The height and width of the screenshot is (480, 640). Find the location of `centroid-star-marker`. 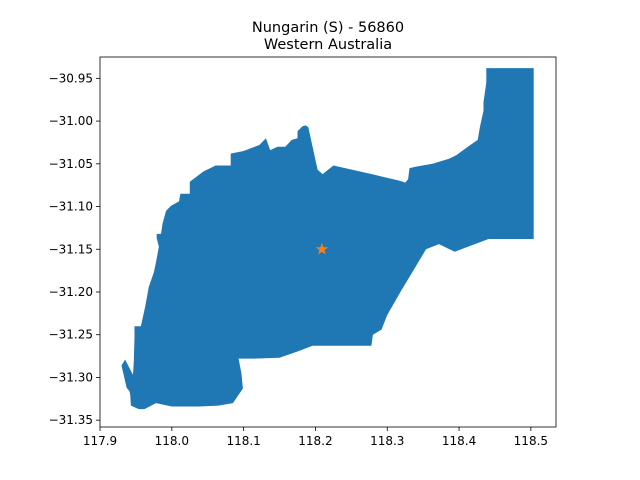

centroid-star-marker is located at coordinates (322, 248).